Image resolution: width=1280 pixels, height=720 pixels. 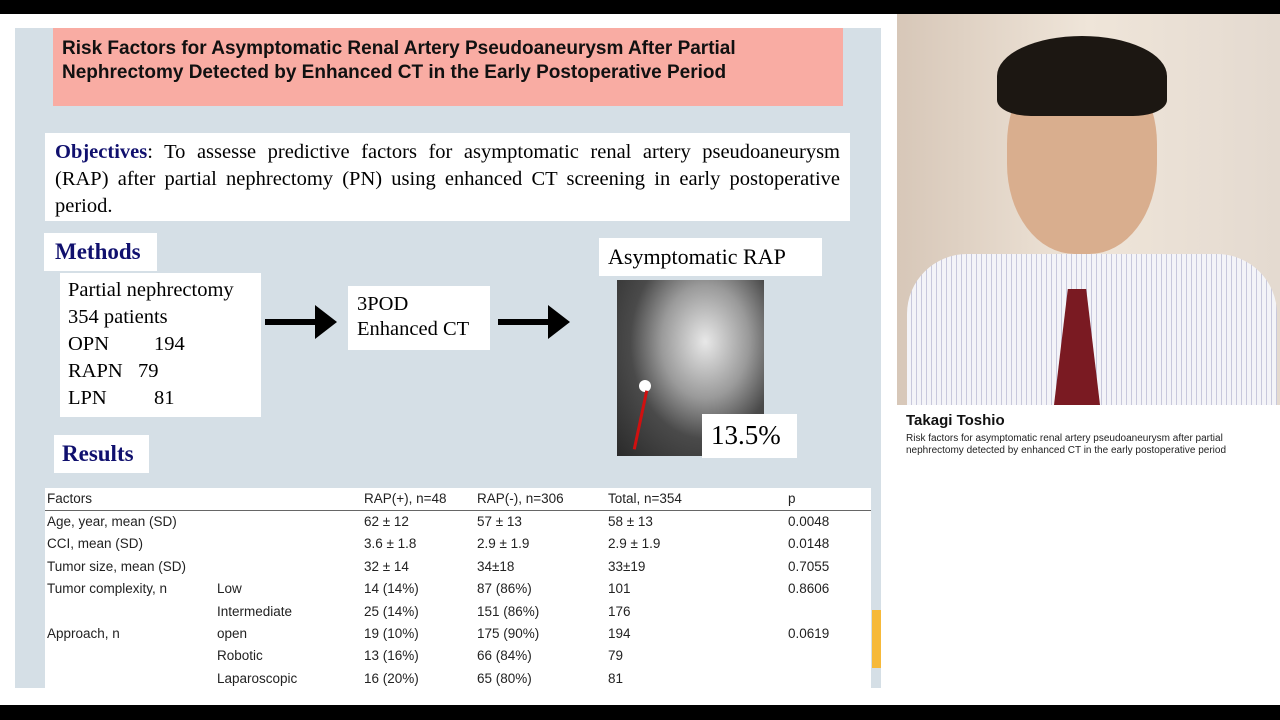 What do you see at coordinates (117, 566) in the screenshot?
I see `table-cell: Tumor size, mean (SD)` at bounding box center [117, 566].